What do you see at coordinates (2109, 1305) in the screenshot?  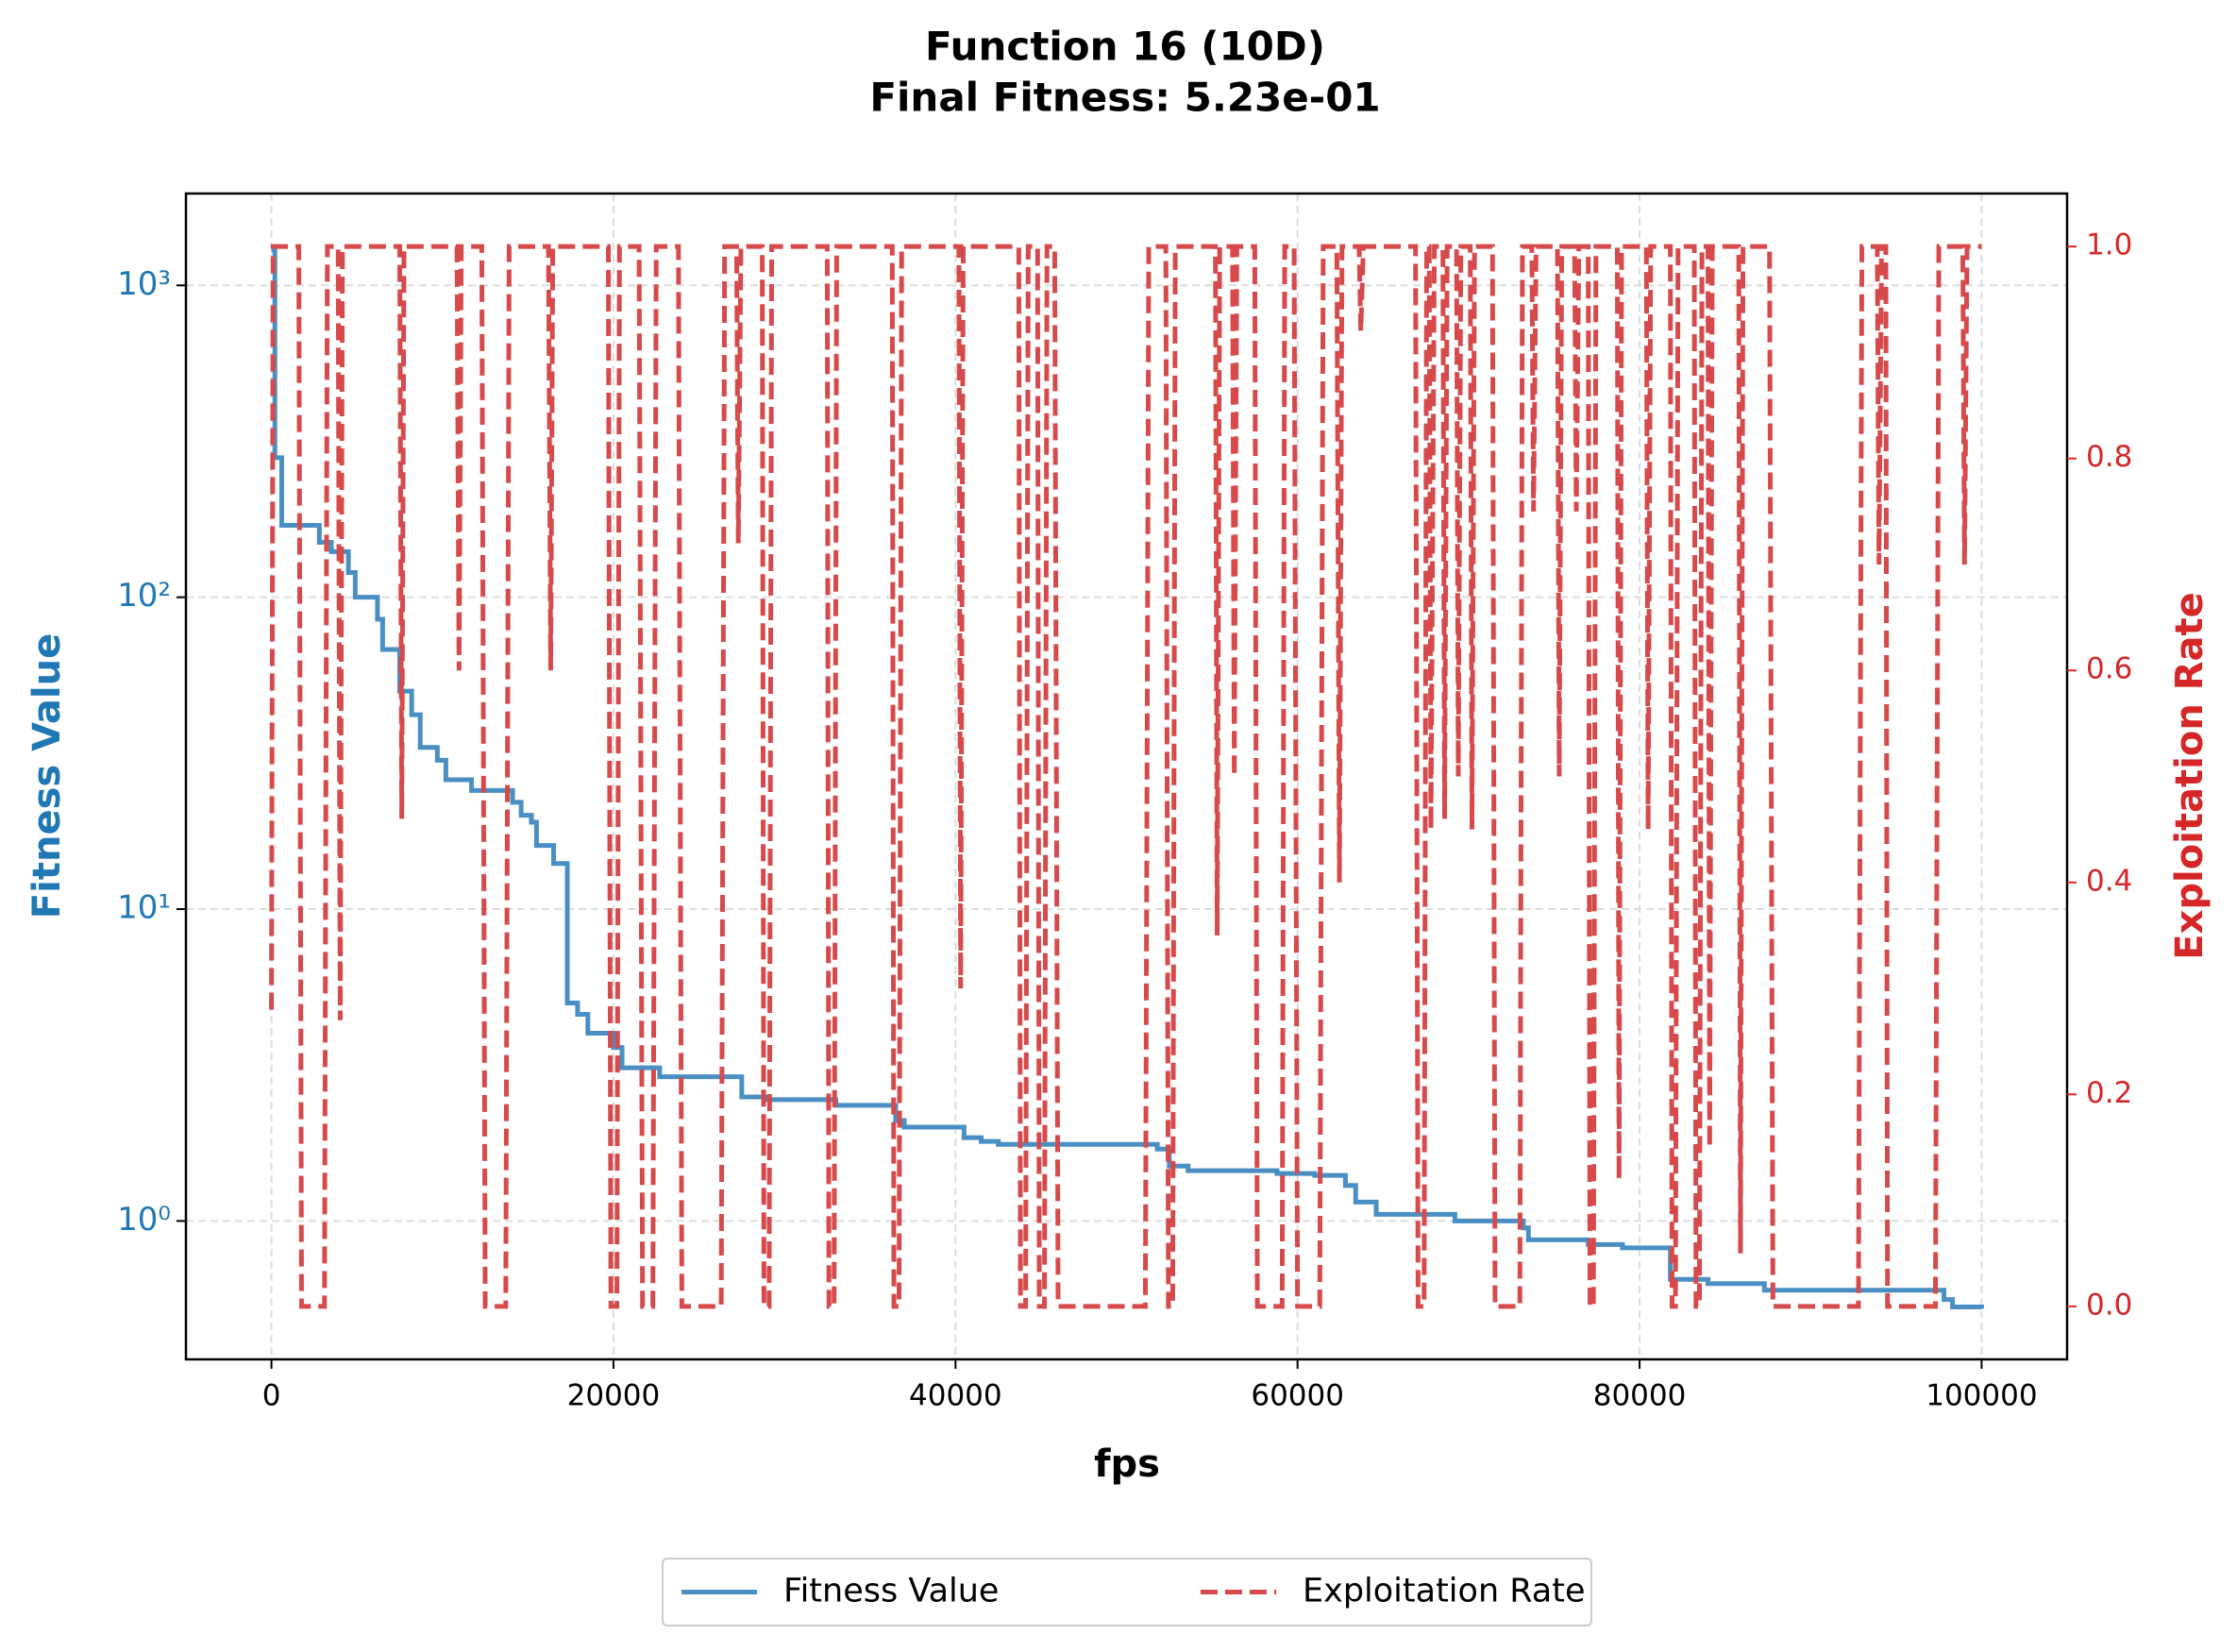 I see `y2-tick-label: 0.0` at bounding box center [2109, 1305].